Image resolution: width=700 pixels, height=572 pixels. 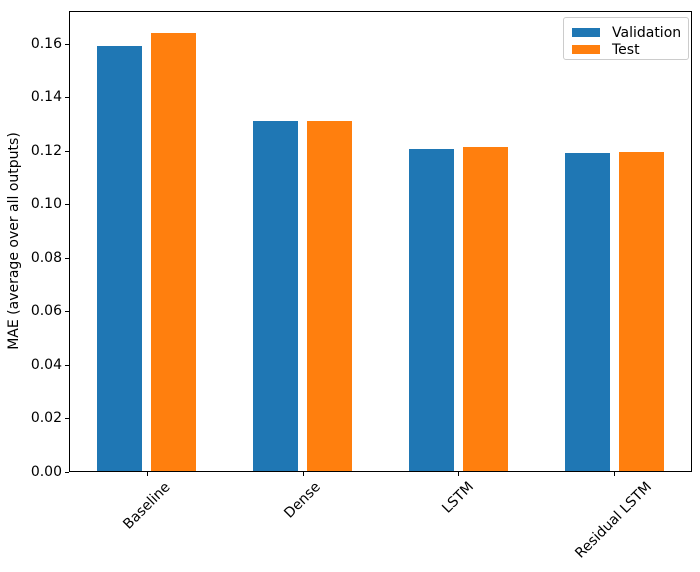 I want to click on bar-test-baseline, so click(x=173, y=252).